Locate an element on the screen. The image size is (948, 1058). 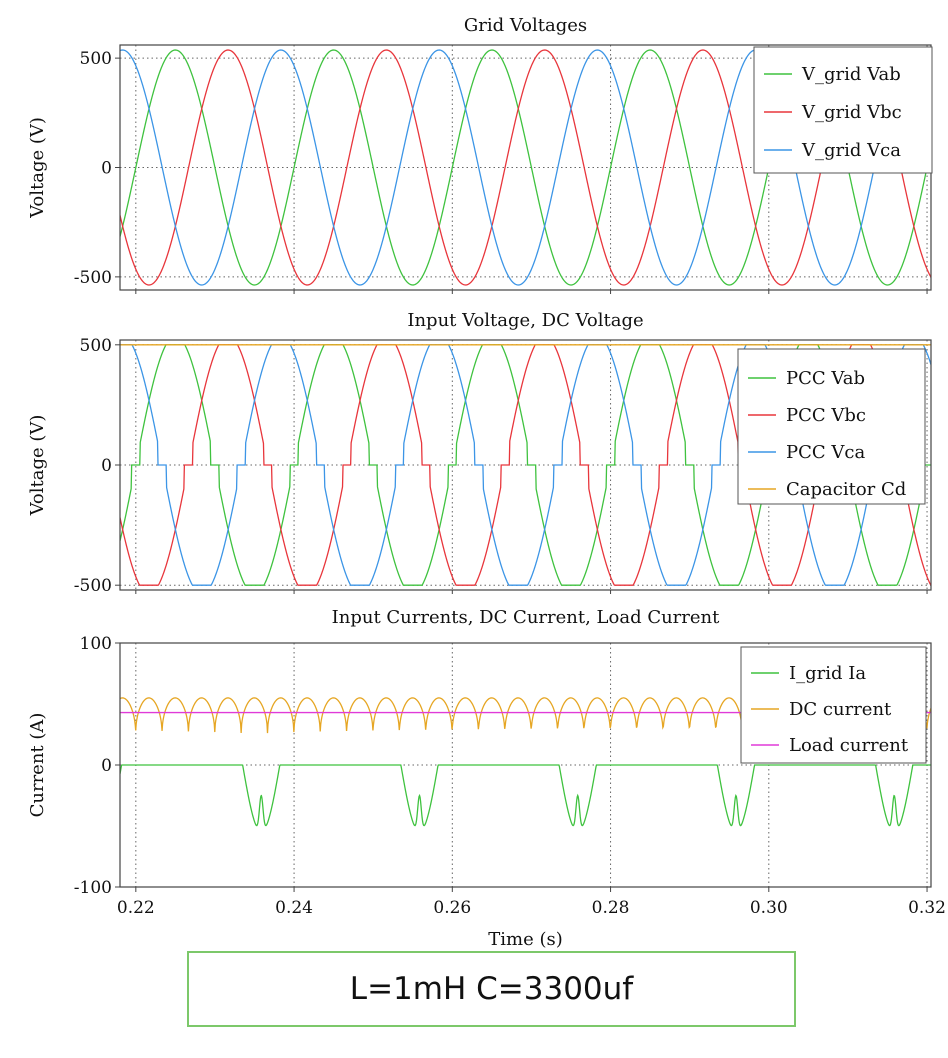
legend-label: PCC Vbc is located at coordinates (826, 415).